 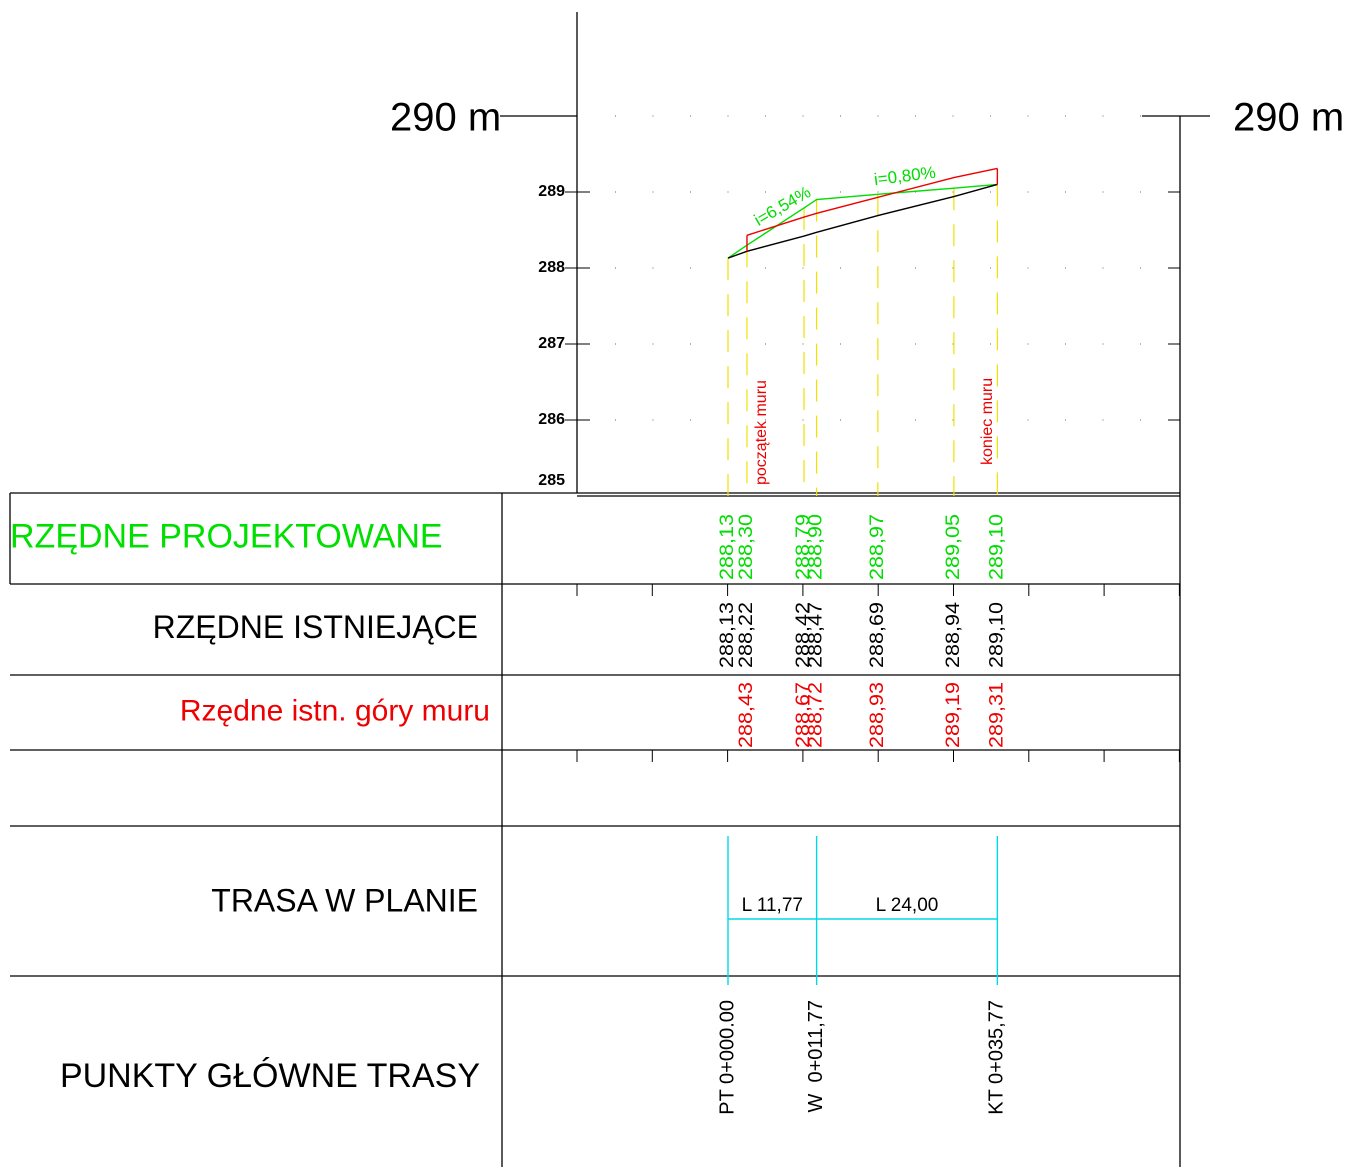 What do you see at coordinates (877, 715) in the screenshot?
I see `wall-label: 288,93` at bounding box center [877, 715].